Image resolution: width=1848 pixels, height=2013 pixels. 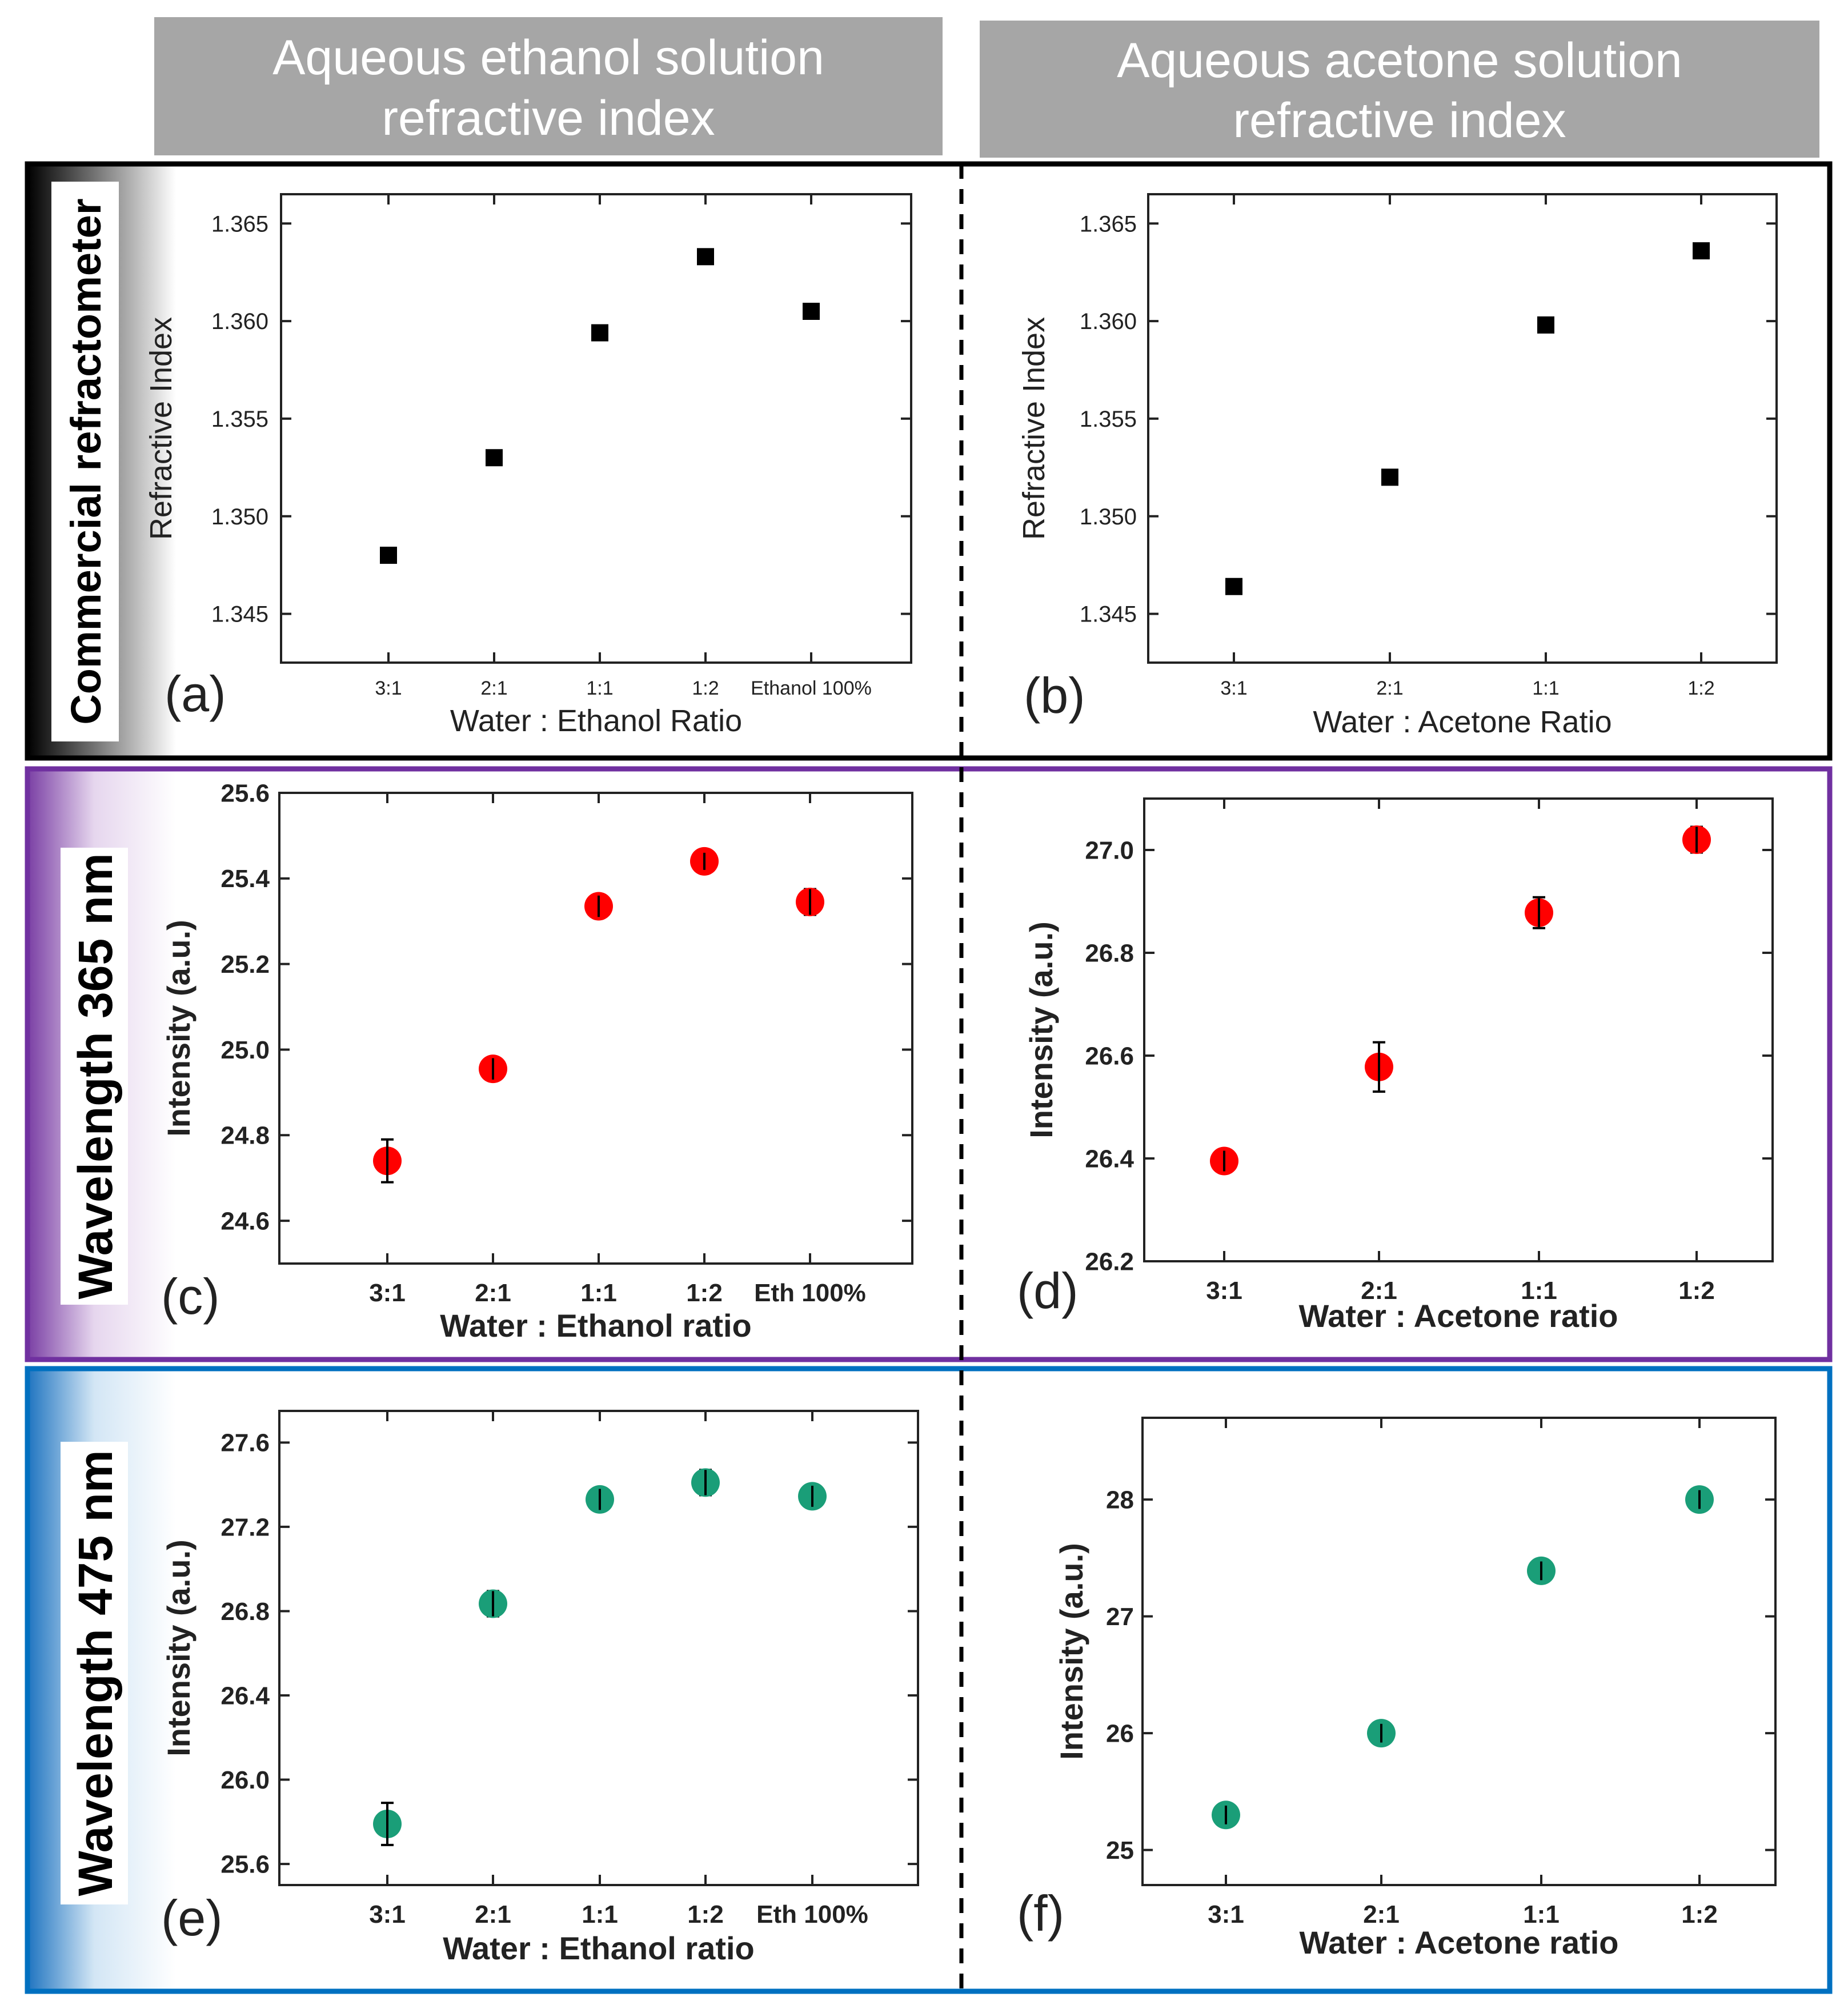 What do you see at coordinates (1110, 1262) in the screenshot?
I see `y-tick-label: 26.2` at bounding box center [1110, 1262].